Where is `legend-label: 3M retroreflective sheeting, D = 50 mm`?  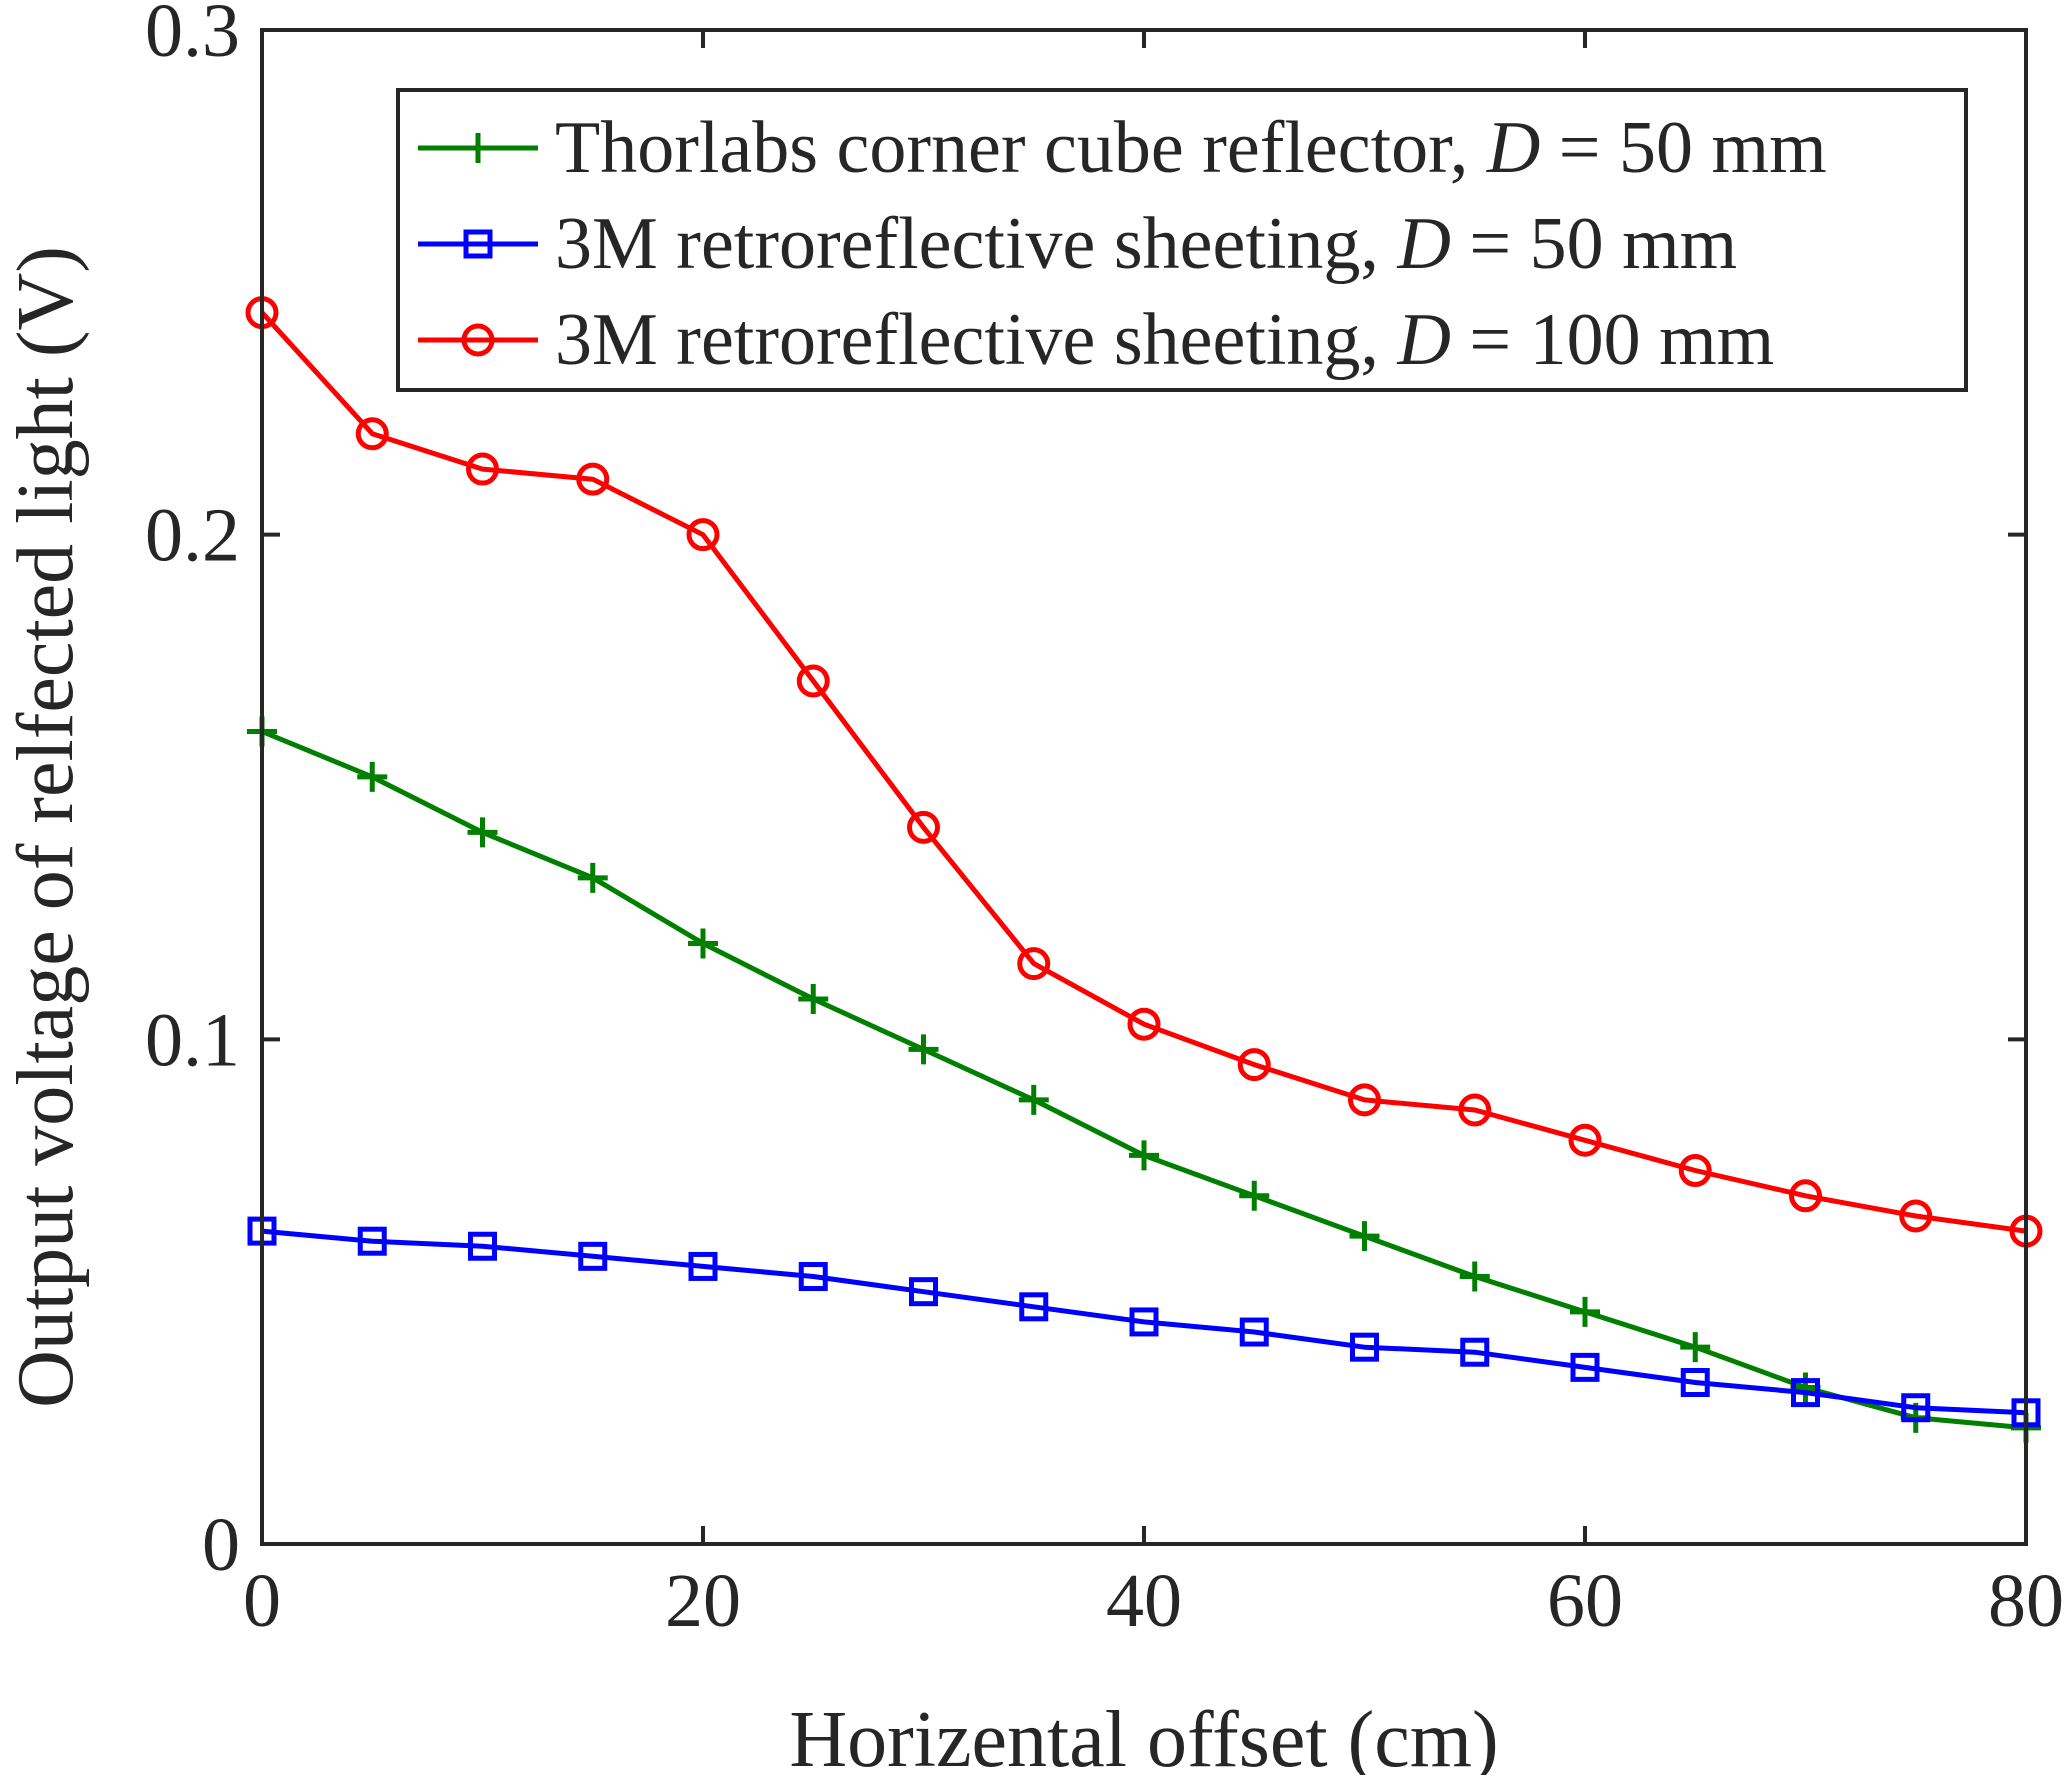
legend-label: 3M retroreflective sheeting, D = 50 mm is located at coordinates (1146, 244).